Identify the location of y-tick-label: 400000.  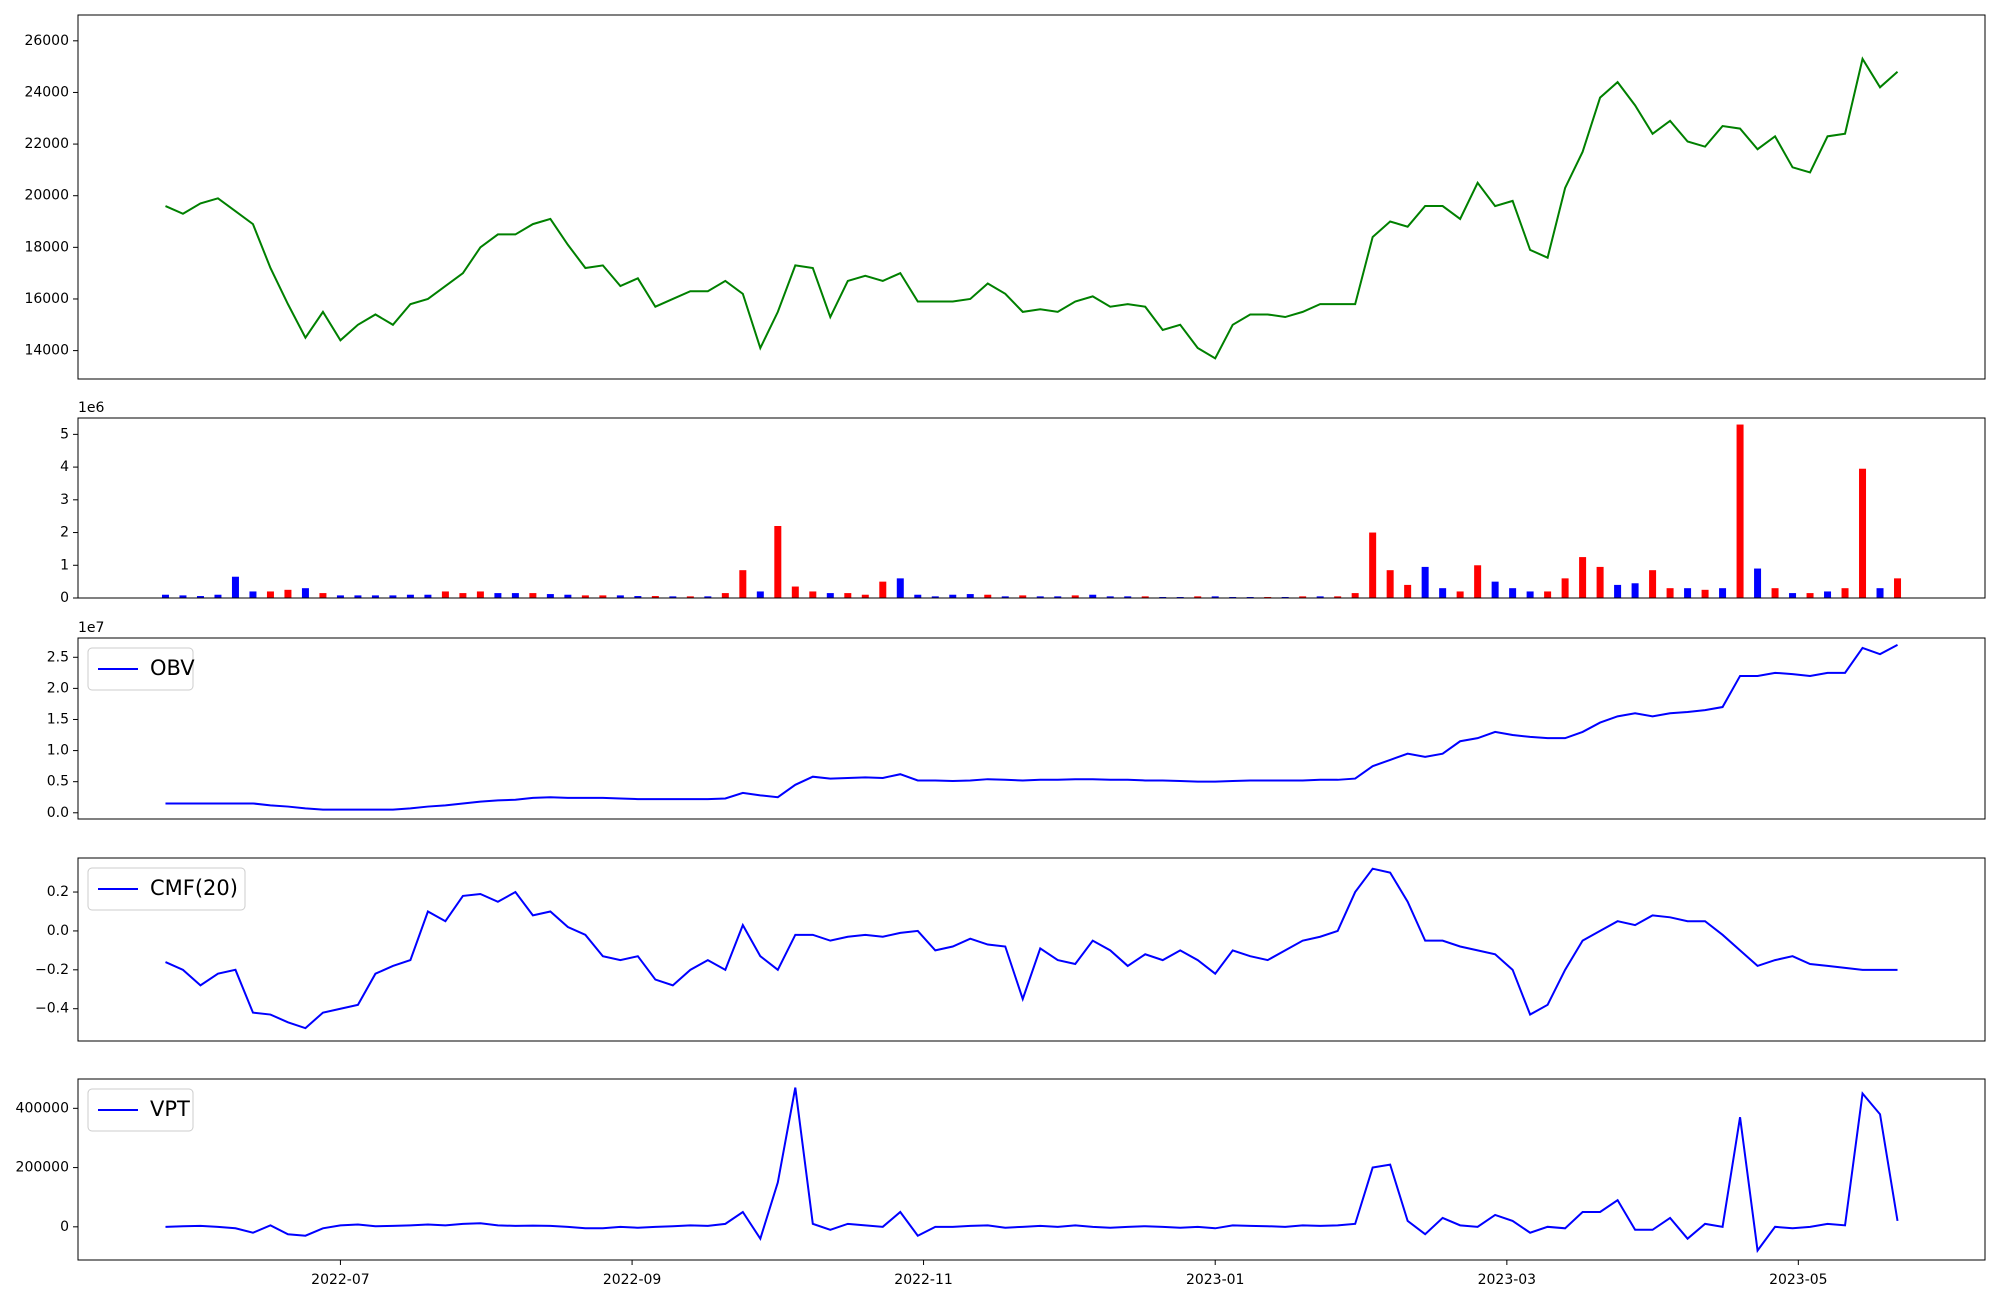
(42, 1108).